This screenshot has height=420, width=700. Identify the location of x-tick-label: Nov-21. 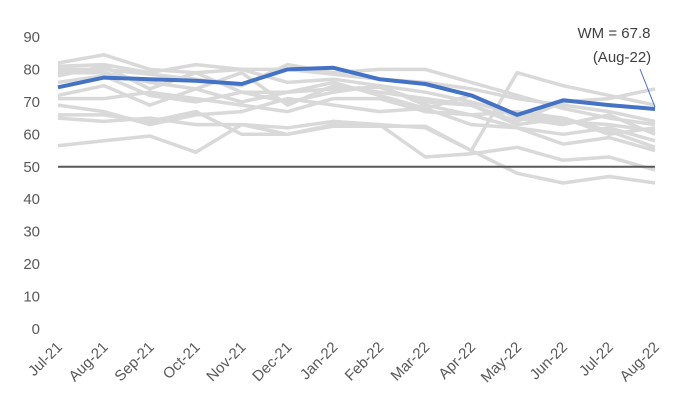
(226, 362).